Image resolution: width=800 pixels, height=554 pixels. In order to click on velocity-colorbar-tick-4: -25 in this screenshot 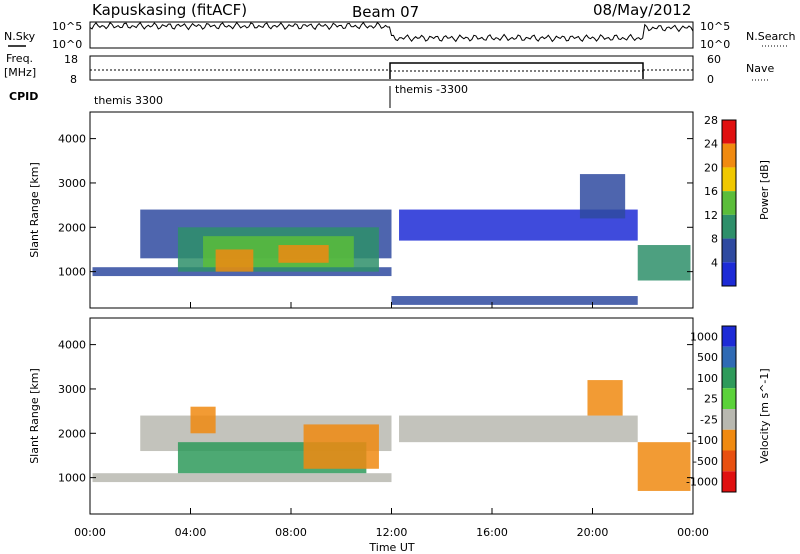, I will do `click(709, 419)`.